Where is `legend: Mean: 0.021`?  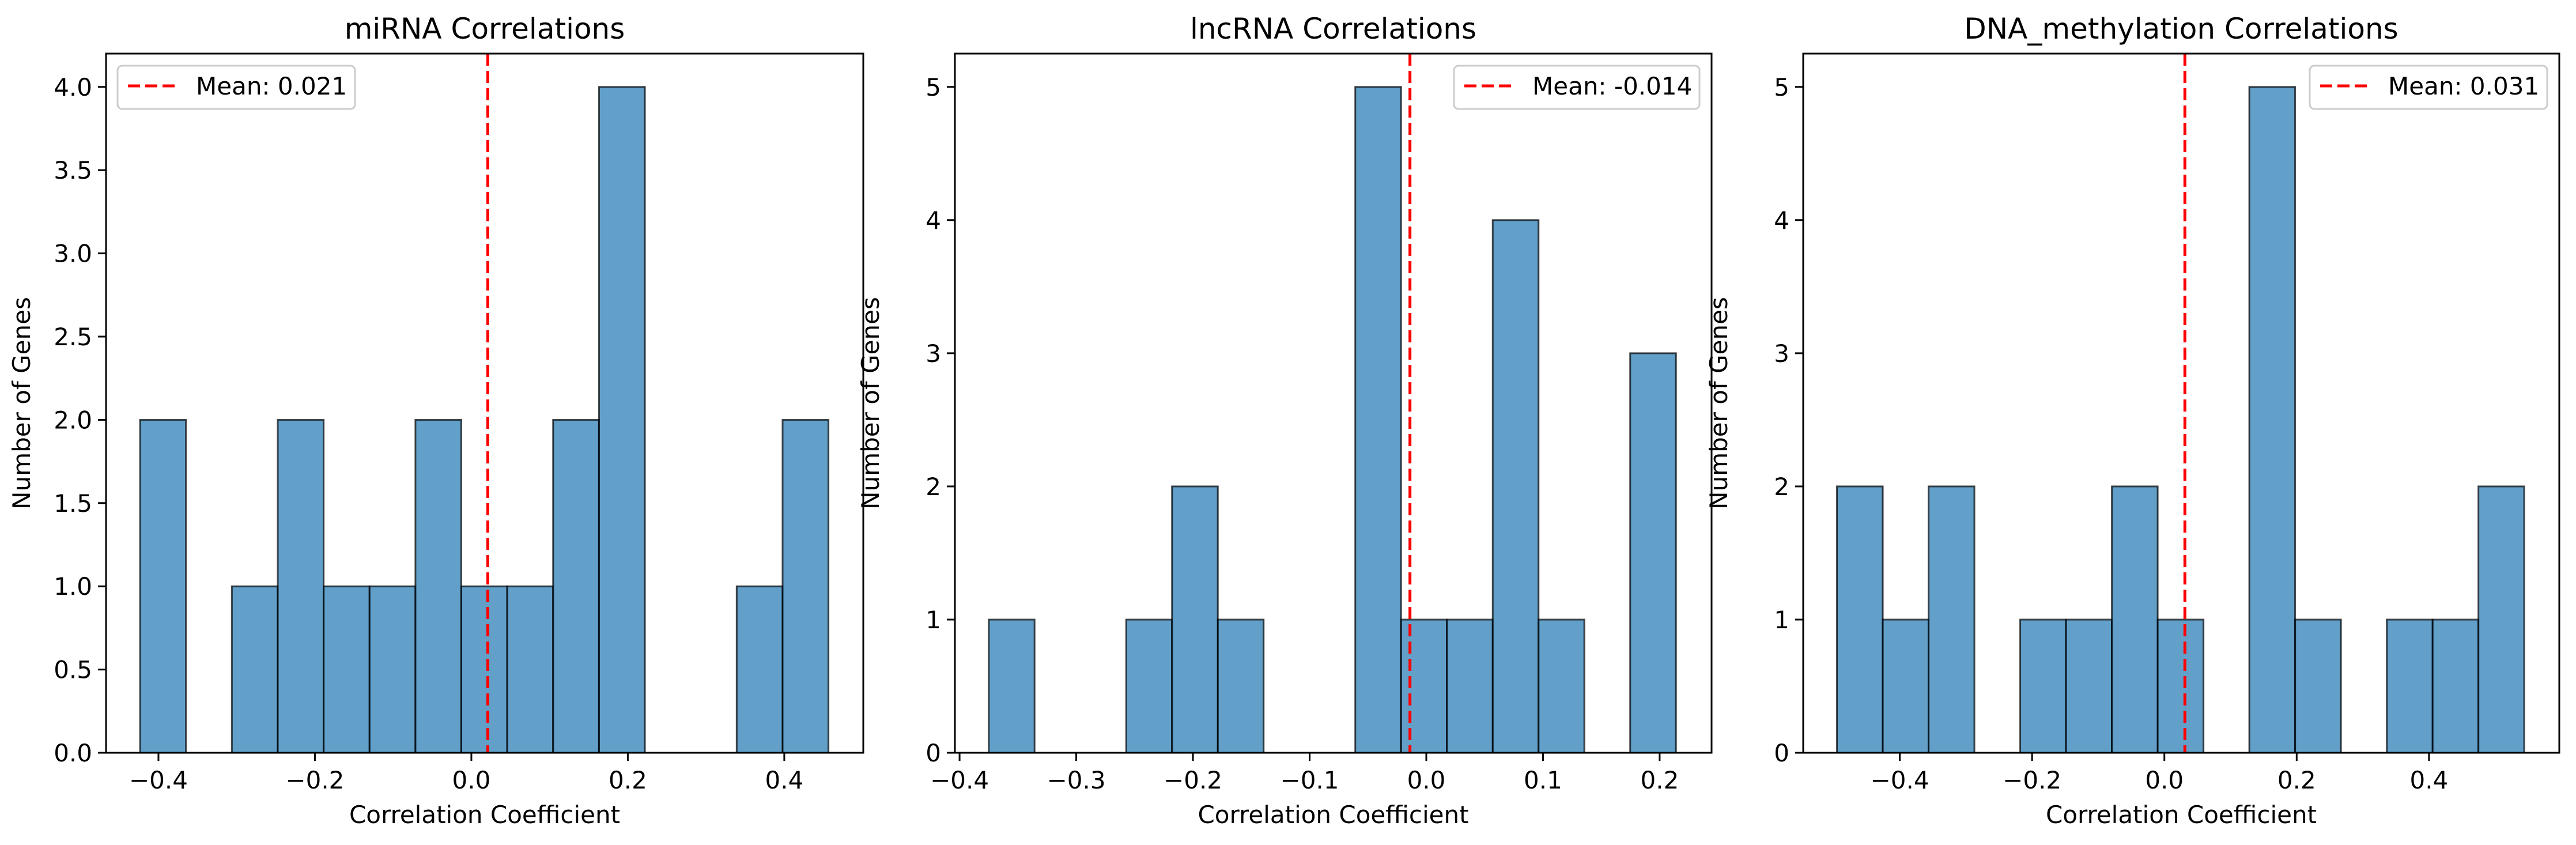
legend: Mean: 0.021 is located at coordinates (236, 88).